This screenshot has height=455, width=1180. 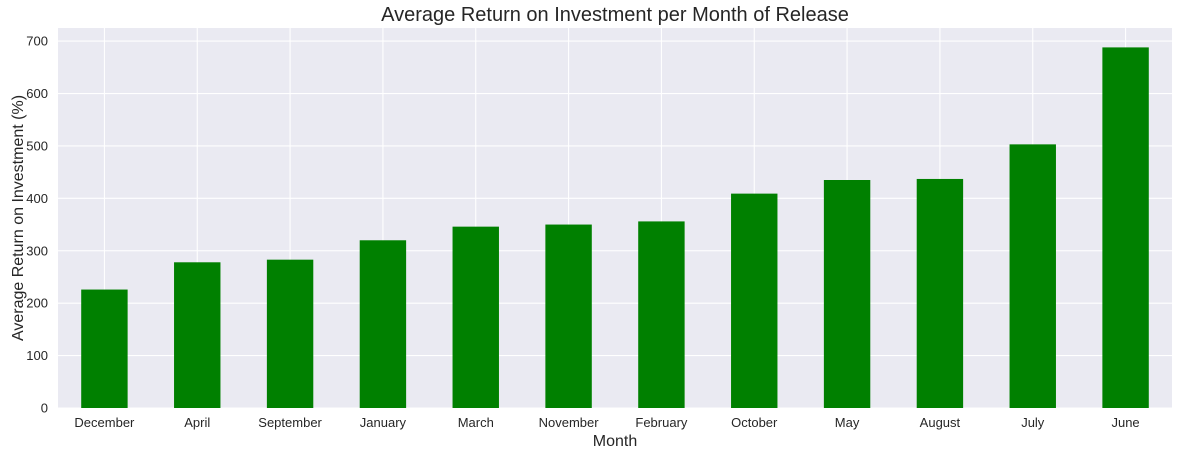 I want to click on x-tick-label: November, so click(x=569, y=422).